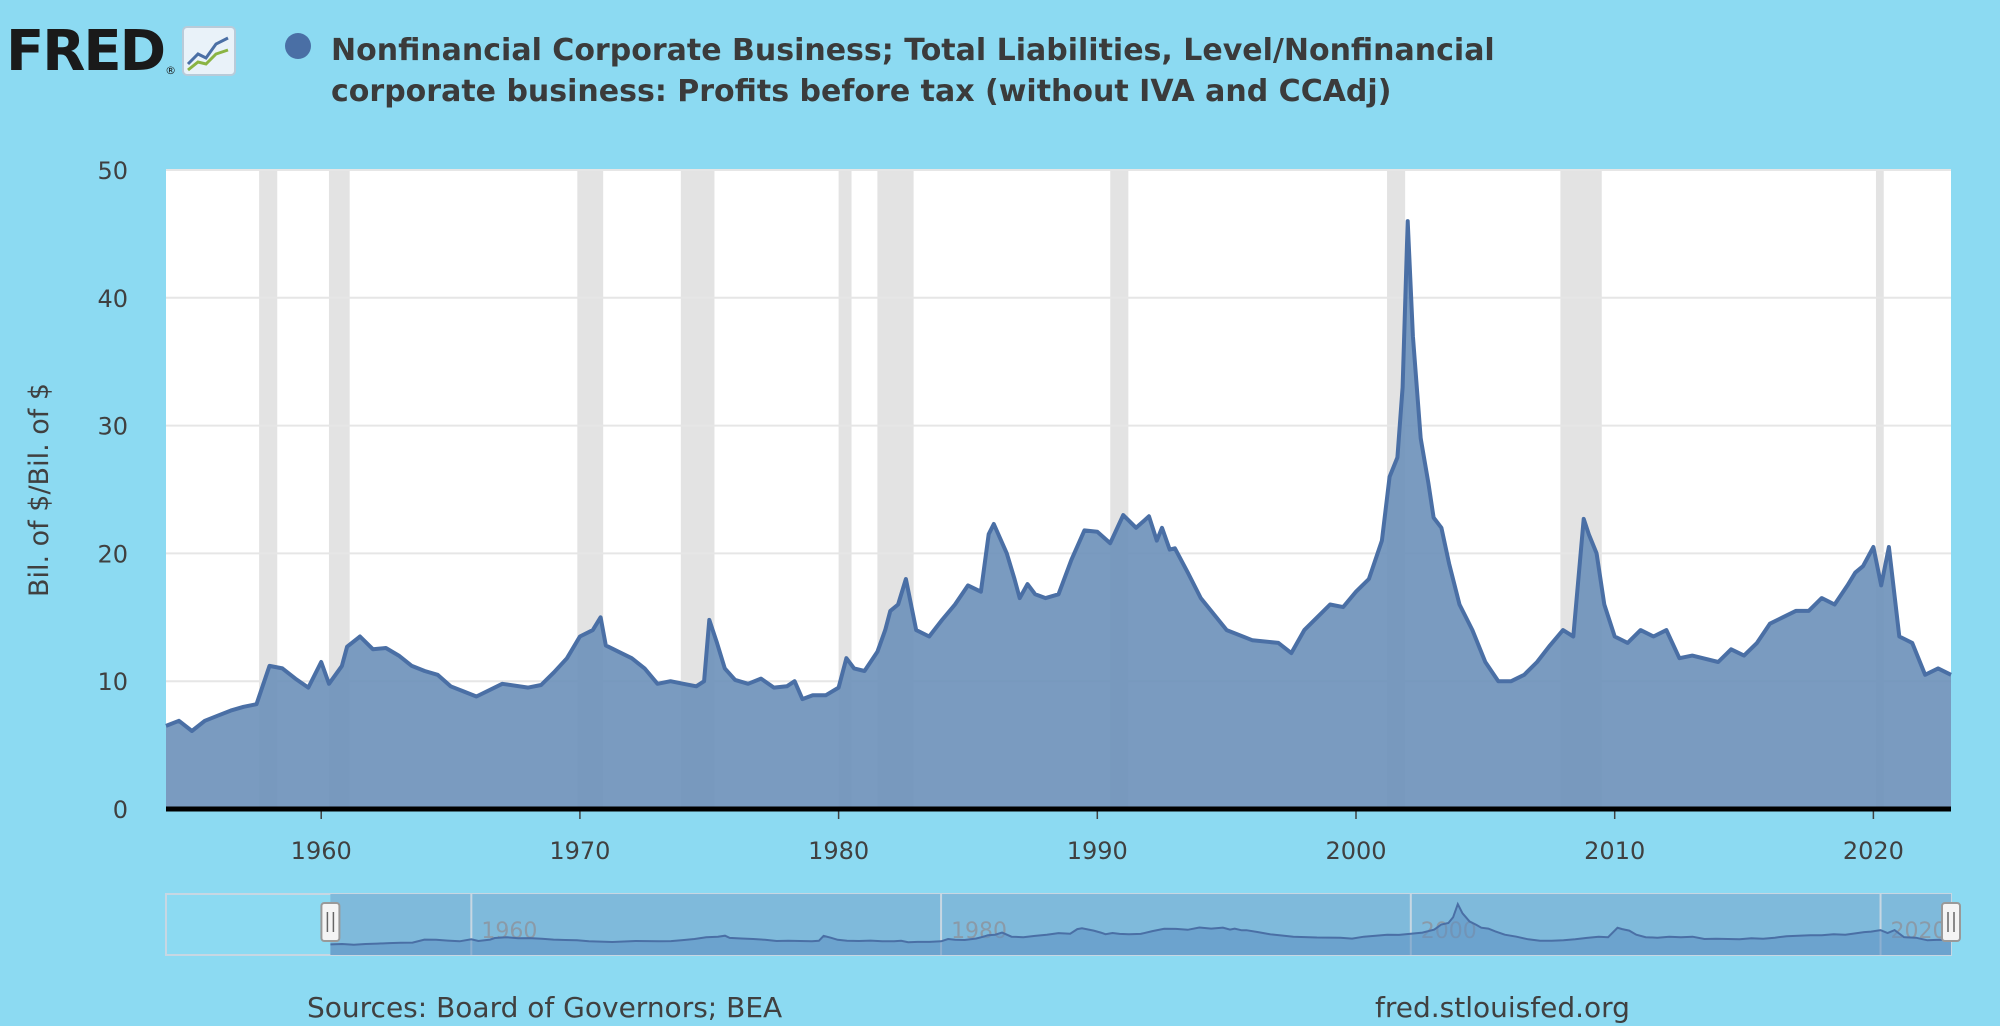 This screenshot has width=2000, height=1026. I want to click on fred-logo: FRED ®, so click(121, 51).